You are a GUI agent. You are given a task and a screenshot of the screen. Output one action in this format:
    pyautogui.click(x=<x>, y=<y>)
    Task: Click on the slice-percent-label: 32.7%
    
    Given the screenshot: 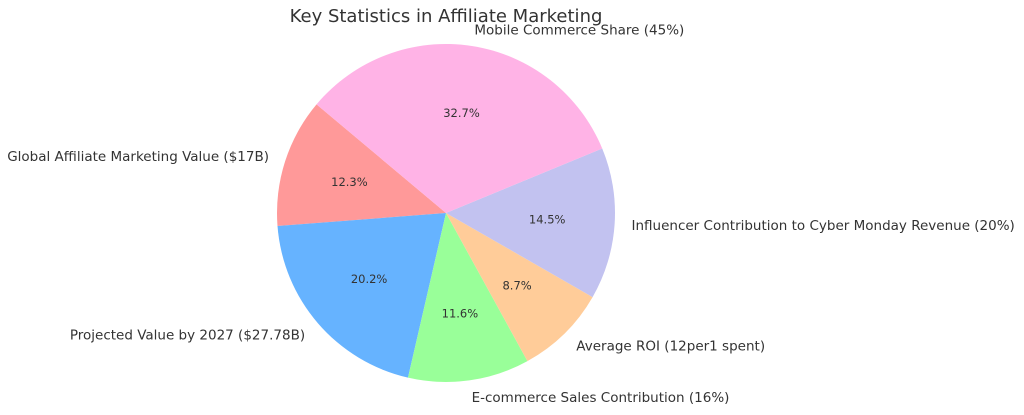 What is the action you would take?
    pyautogui.click(x=461, y=113)
    